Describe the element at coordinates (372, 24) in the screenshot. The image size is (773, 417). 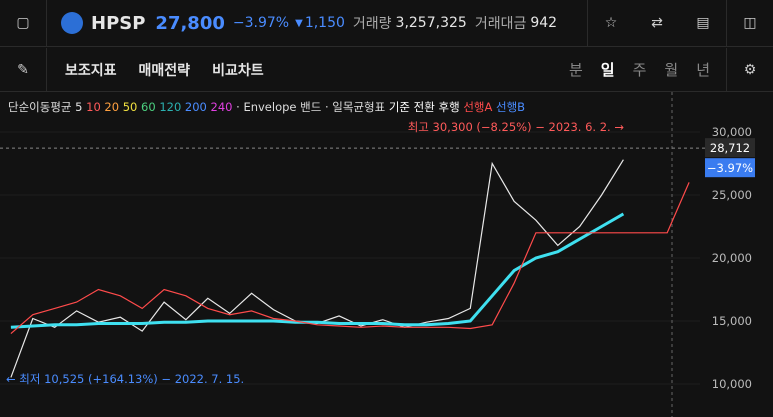
I see `volume-label: 거래량` at that location.